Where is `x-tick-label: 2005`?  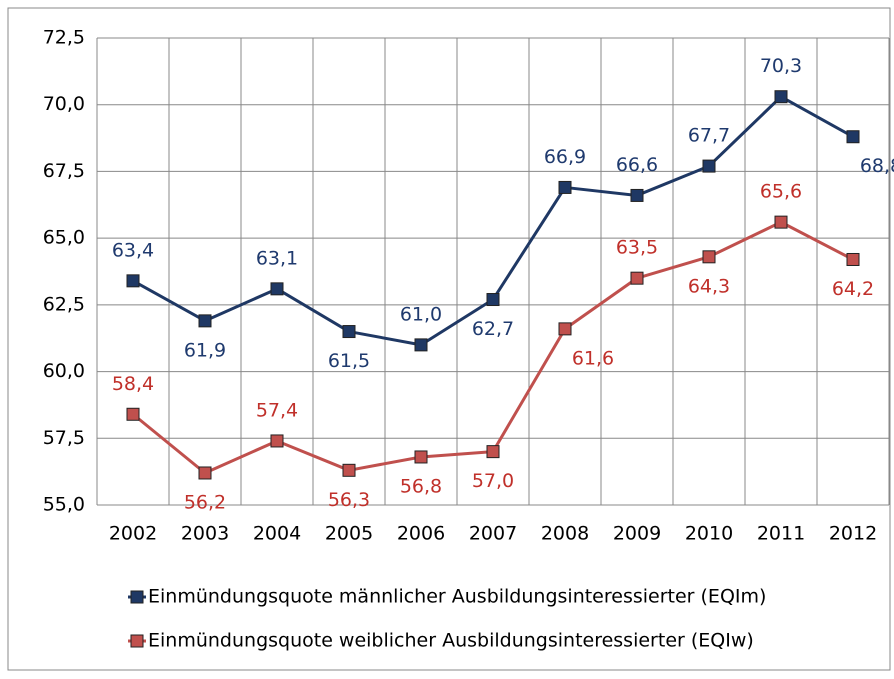 x-tick-label: 2005 is located at coordinates (349, 534).